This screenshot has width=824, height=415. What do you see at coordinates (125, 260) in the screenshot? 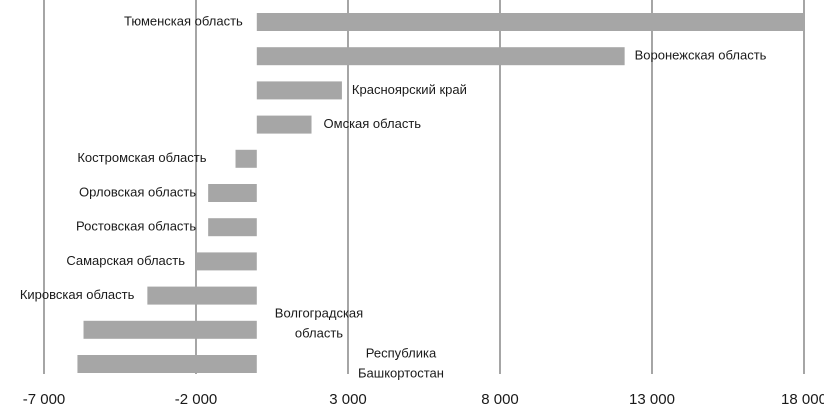
I see `category-label-7: Самарская область` at bounding box center [125, 260].